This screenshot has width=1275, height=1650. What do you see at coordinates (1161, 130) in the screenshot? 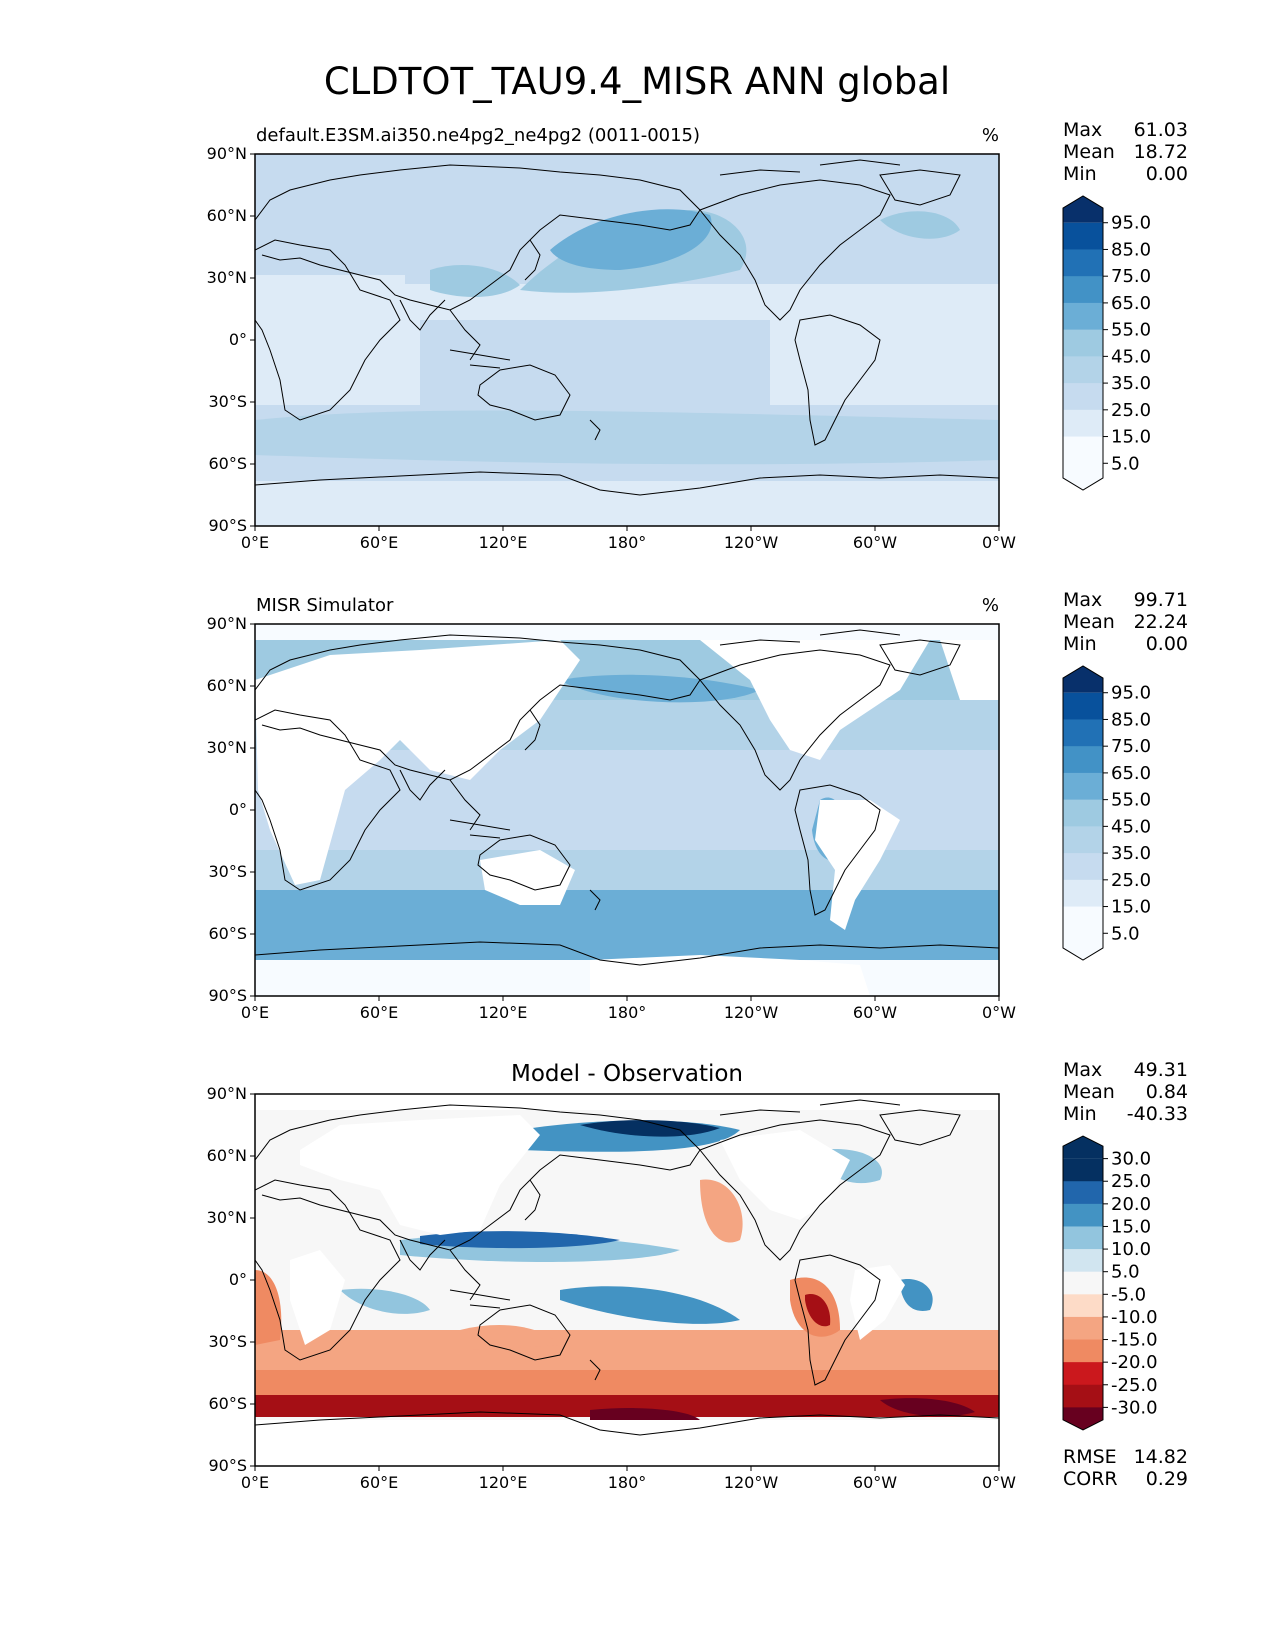
I see `stat-max-value: 61.03` at bounding box center [1161, 130].